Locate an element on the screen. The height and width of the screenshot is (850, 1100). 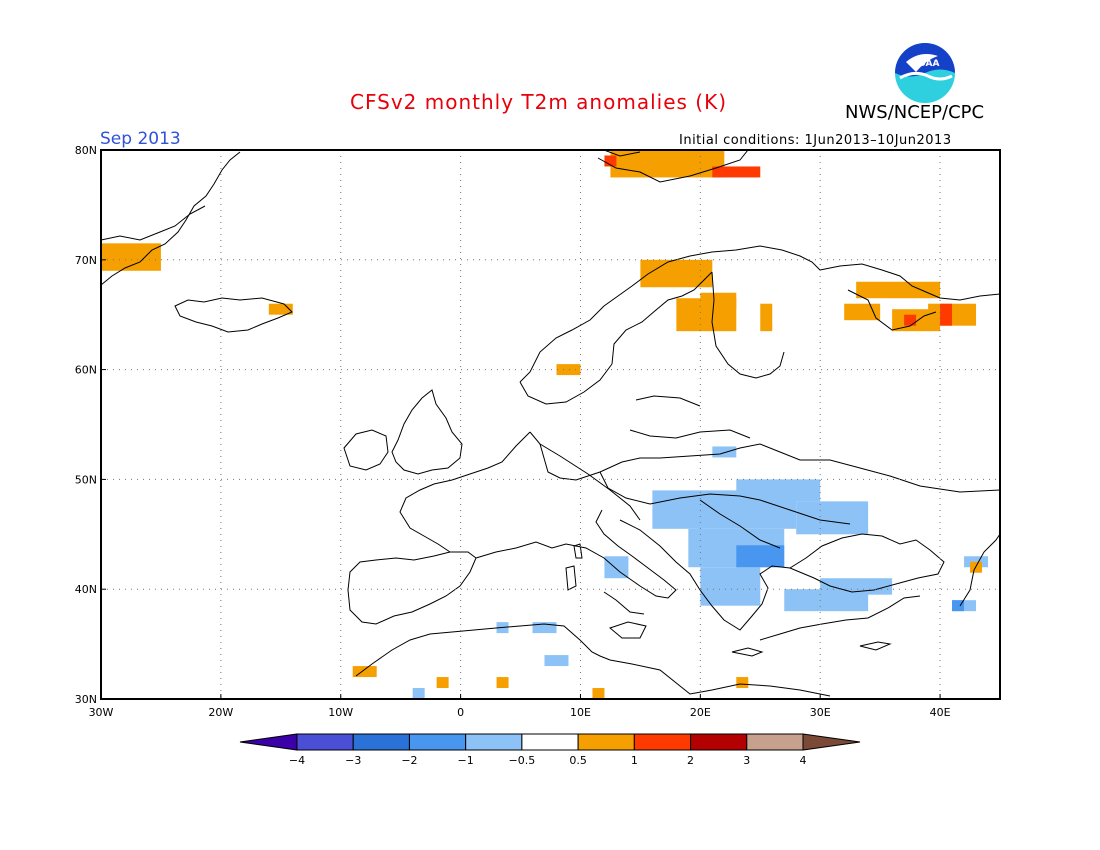
noaa-logo-icon: NOAA is located at coordinates (925, 73).